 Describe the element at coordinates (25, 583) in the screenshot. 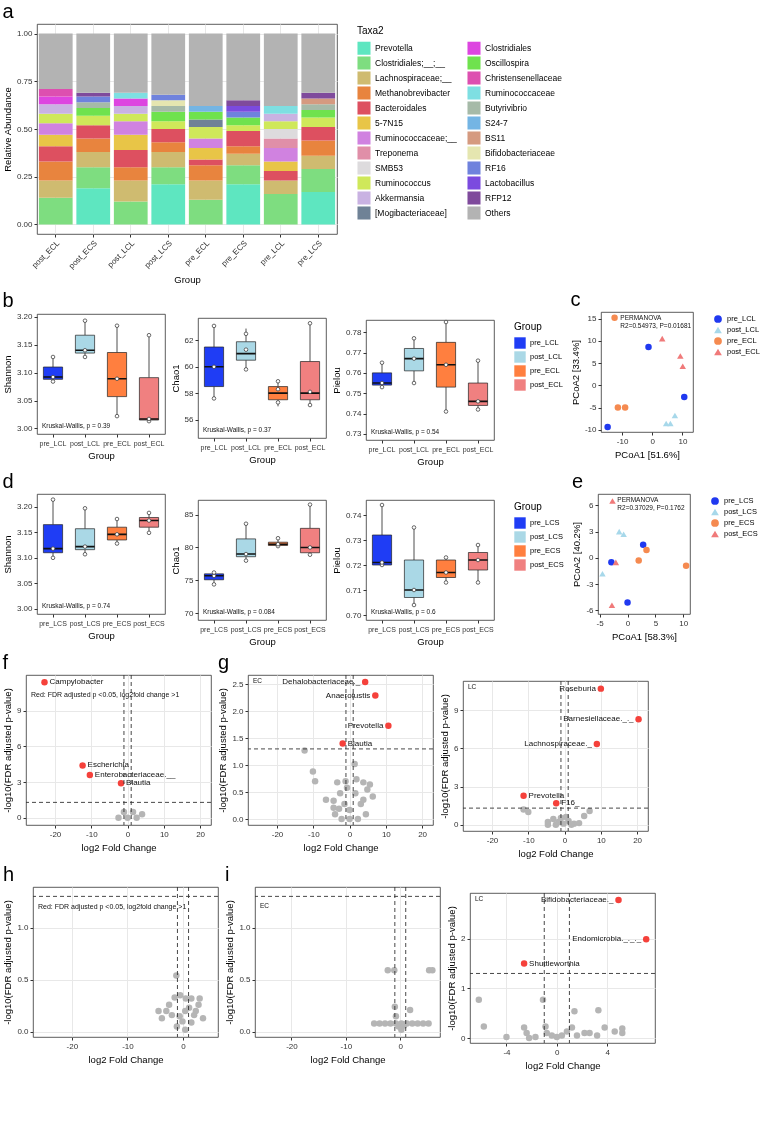

I see `y-tick-label: 3.05` at that location.